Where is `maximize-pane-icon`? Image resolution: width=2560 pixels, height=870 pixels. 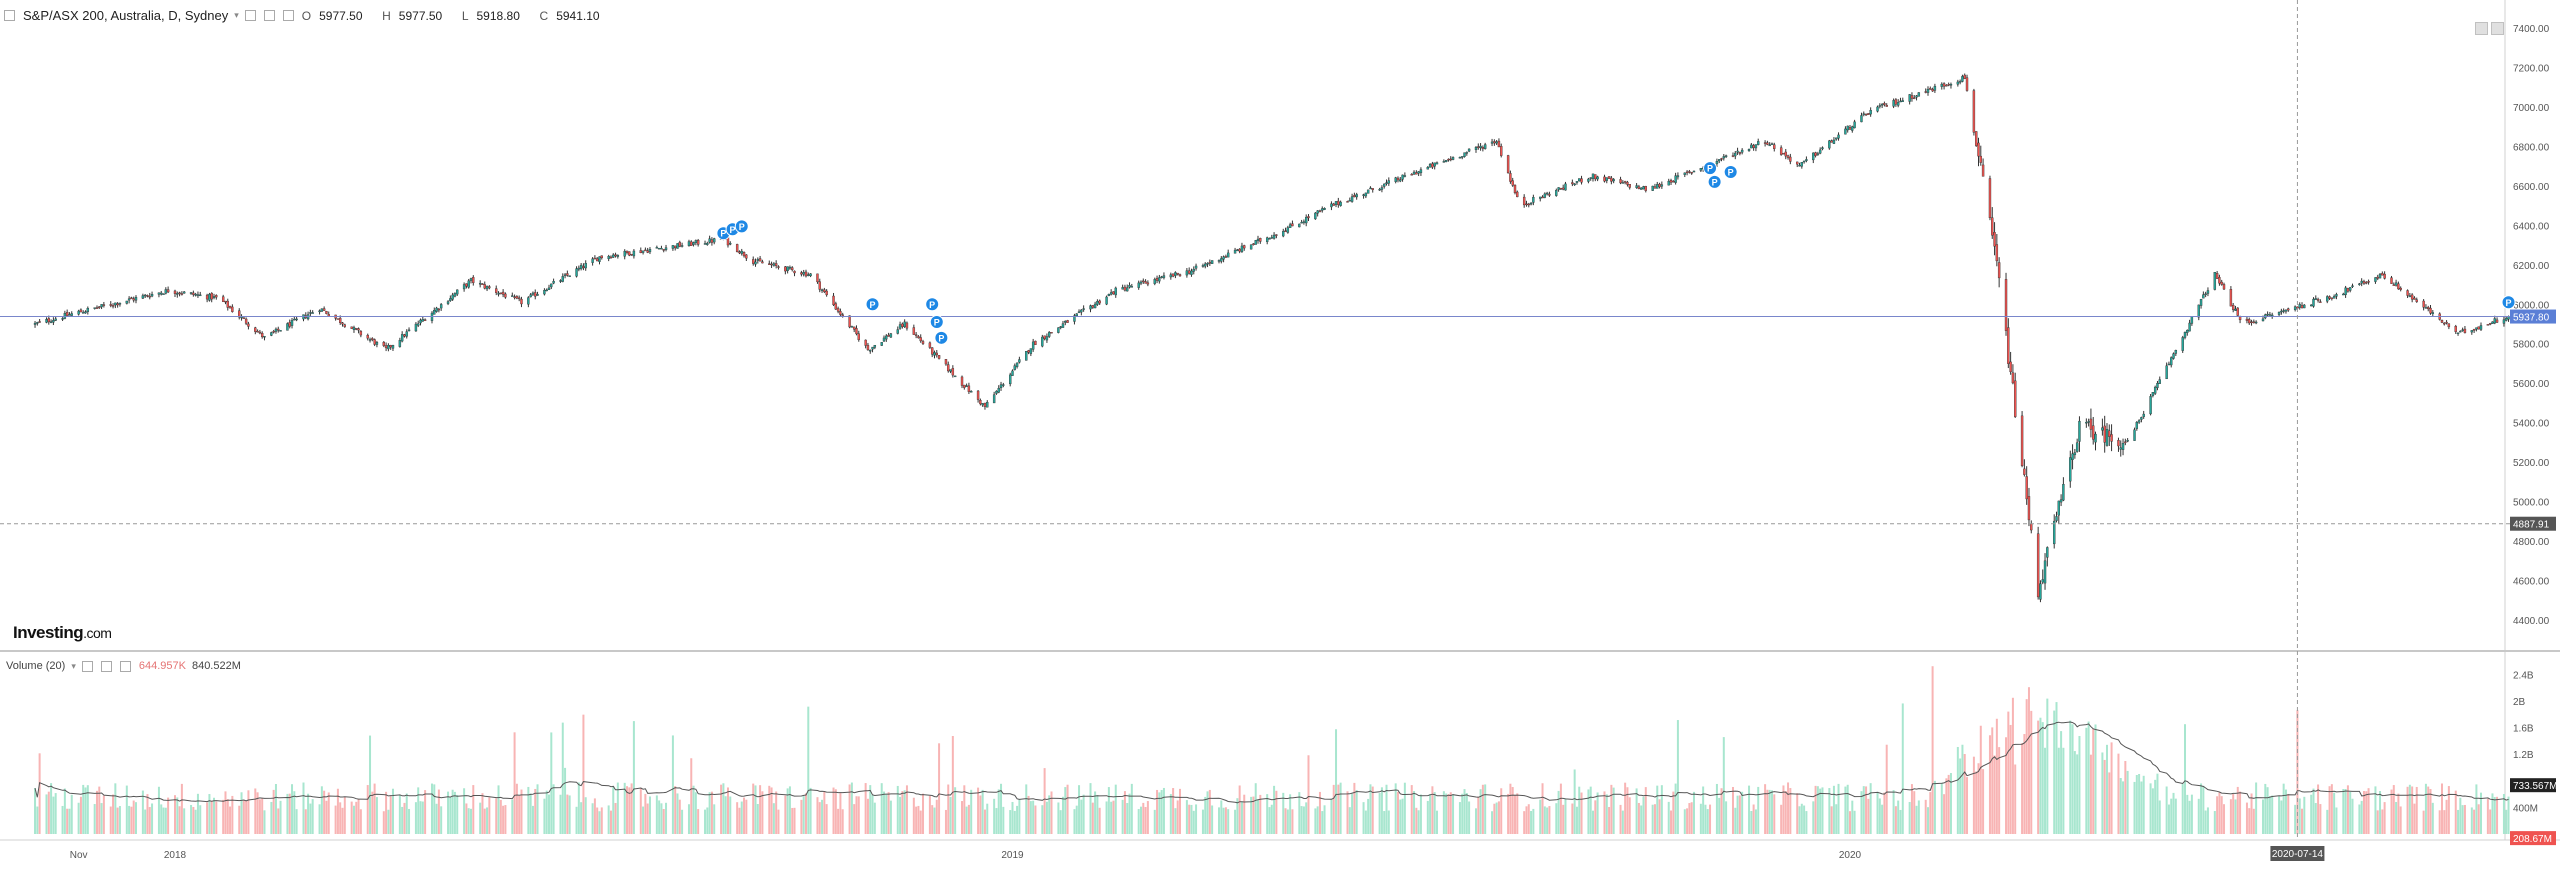
maximize-pane-icon is located at coordinates (2497, 28).